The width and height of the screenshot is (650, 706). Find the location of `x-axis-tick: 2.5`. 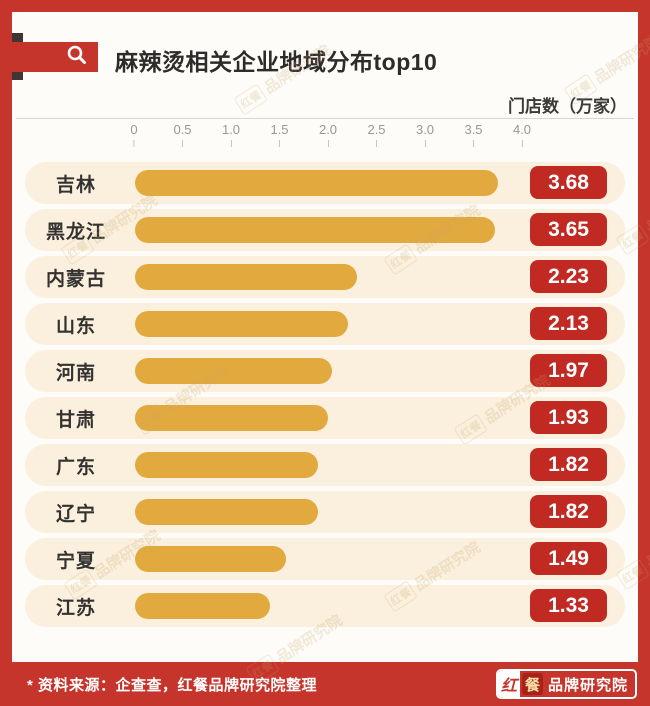

x-axis-tick: 2.5 is located at coordinates (376, 134).